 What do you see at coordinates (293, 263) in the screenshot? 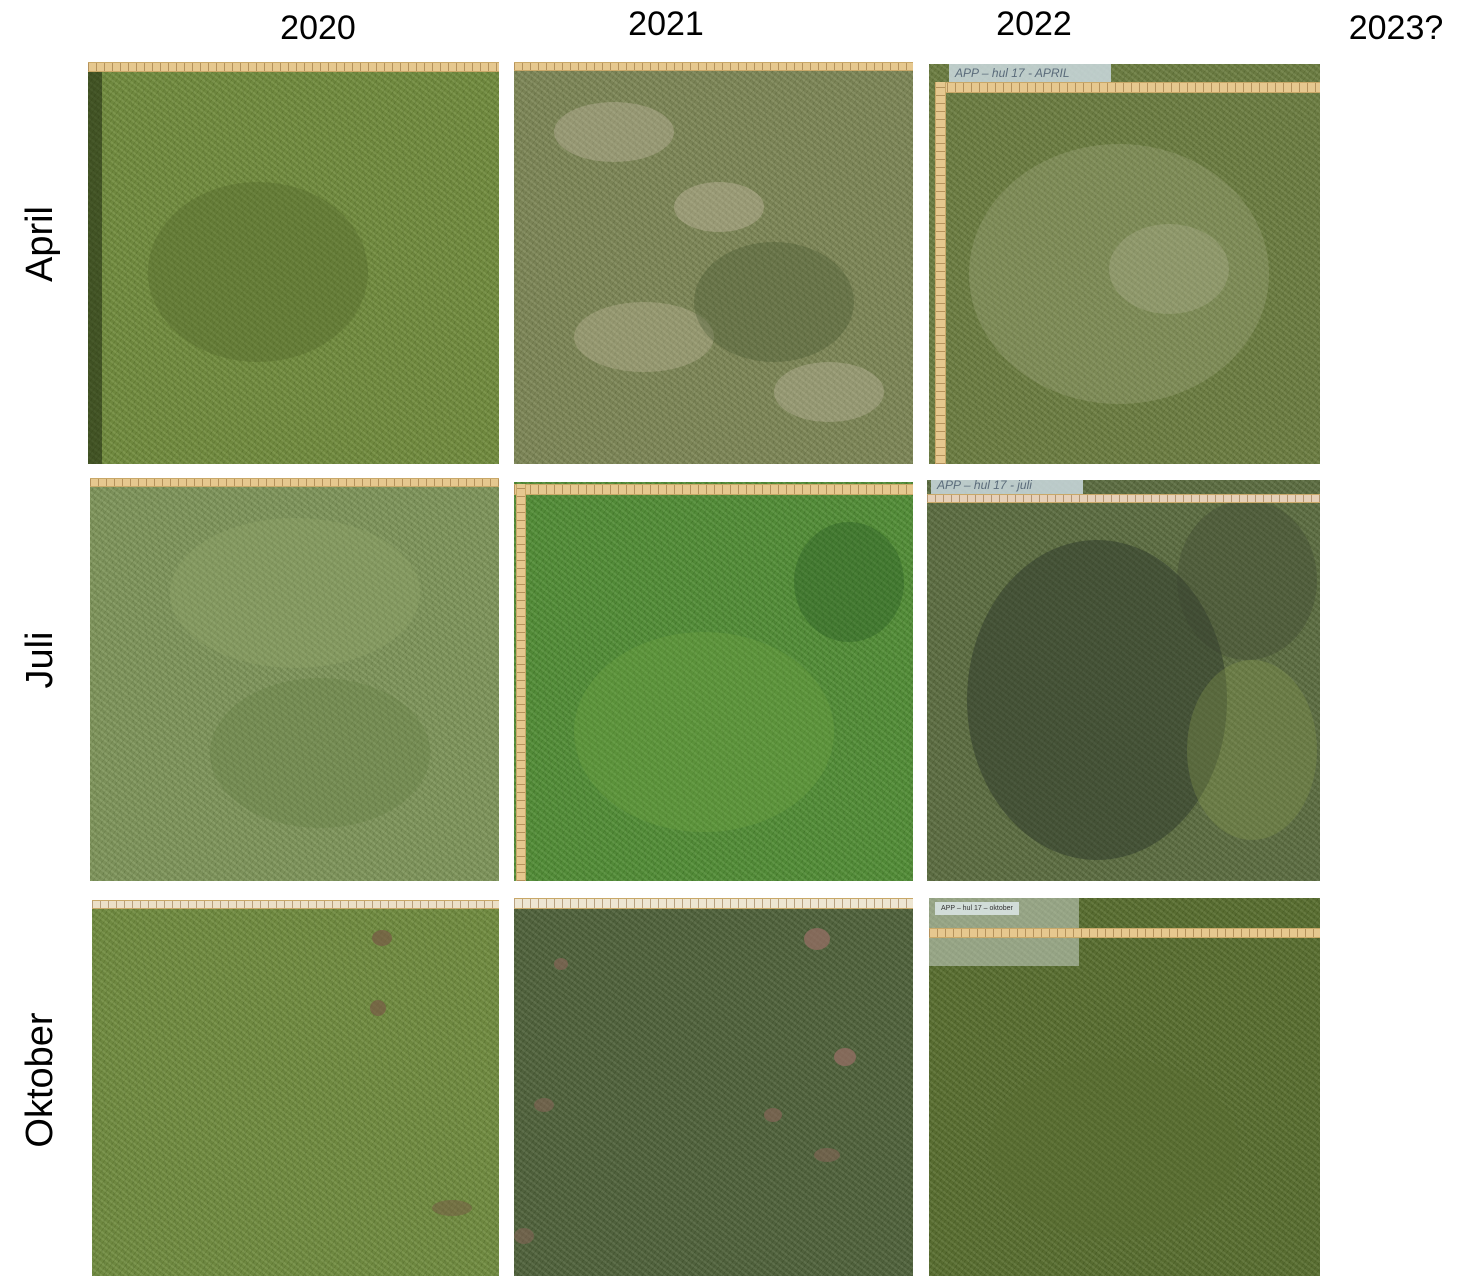
I see `photo-april-2020` at bounding box center [293, 263].